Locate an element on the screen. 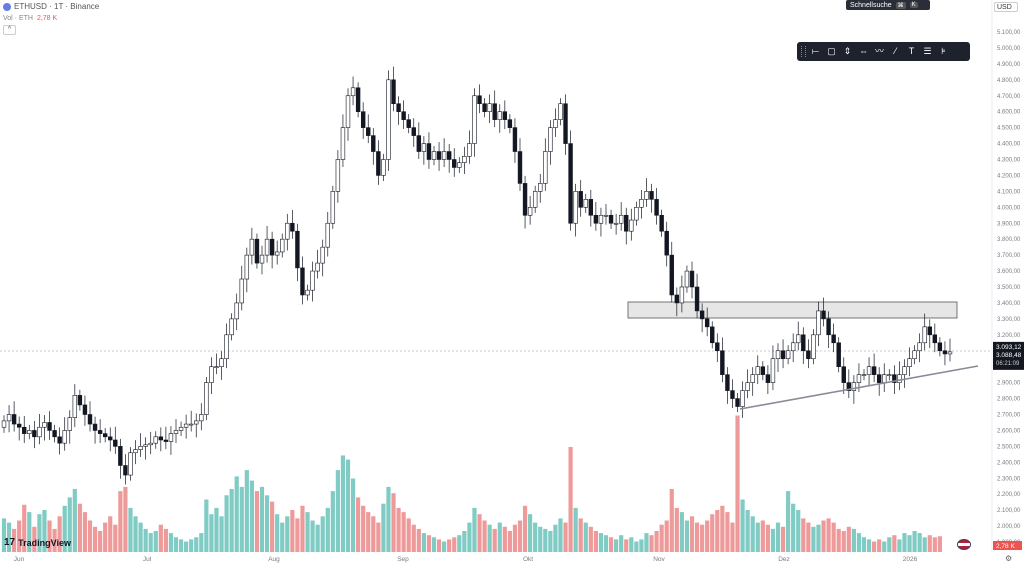  text-icon: T is located at coordinates (911, 51).